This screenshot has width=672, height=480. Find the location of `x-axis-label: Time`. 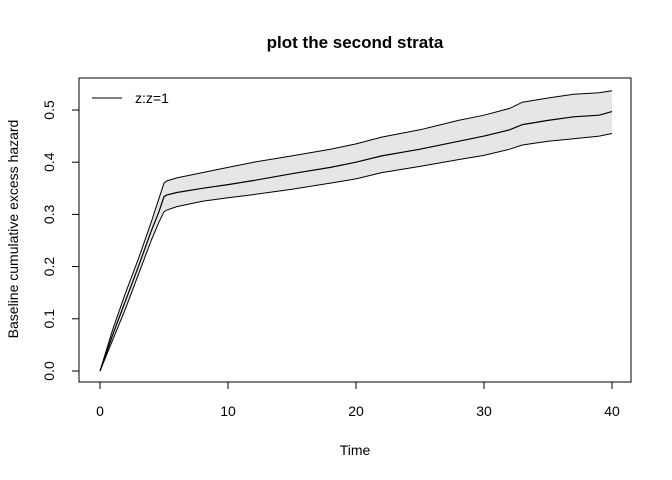

x-axis-label: Time is located at coordinates (355, 450).